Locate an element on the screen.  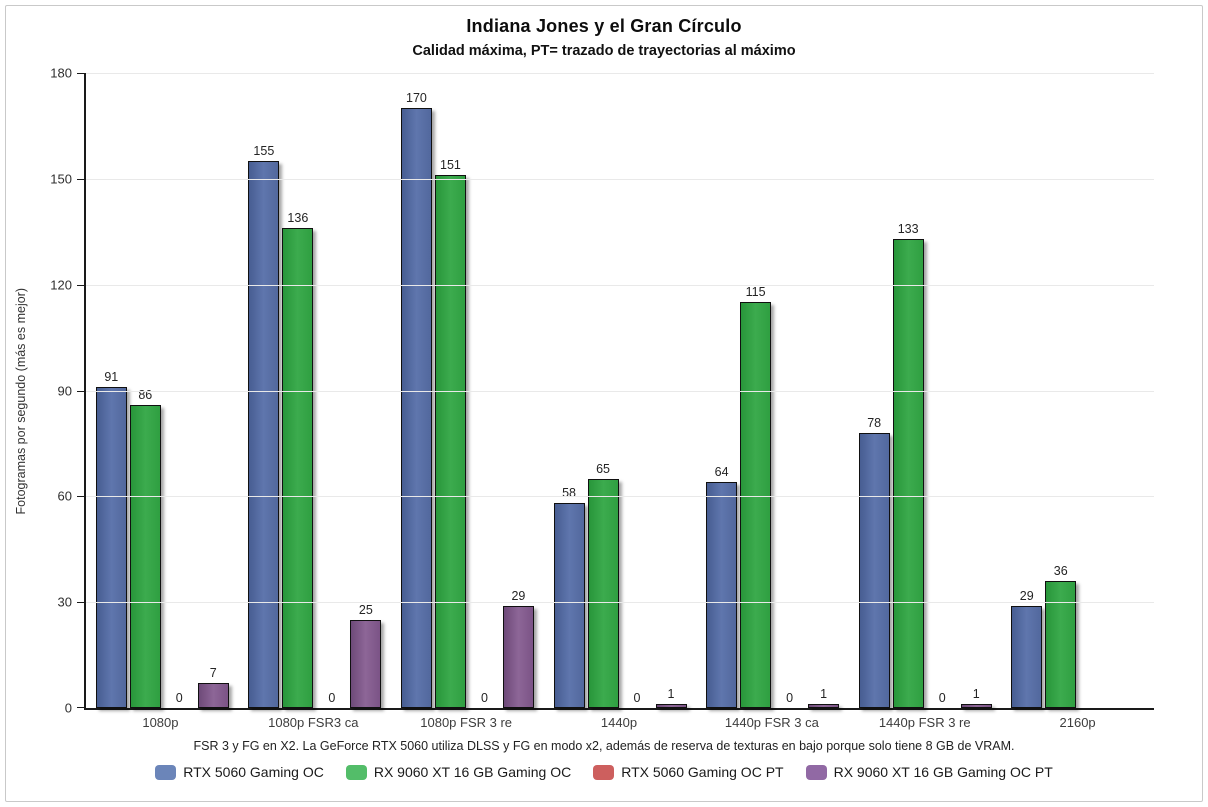
bar-value-label: 64 is located at coordinates (721, 472).